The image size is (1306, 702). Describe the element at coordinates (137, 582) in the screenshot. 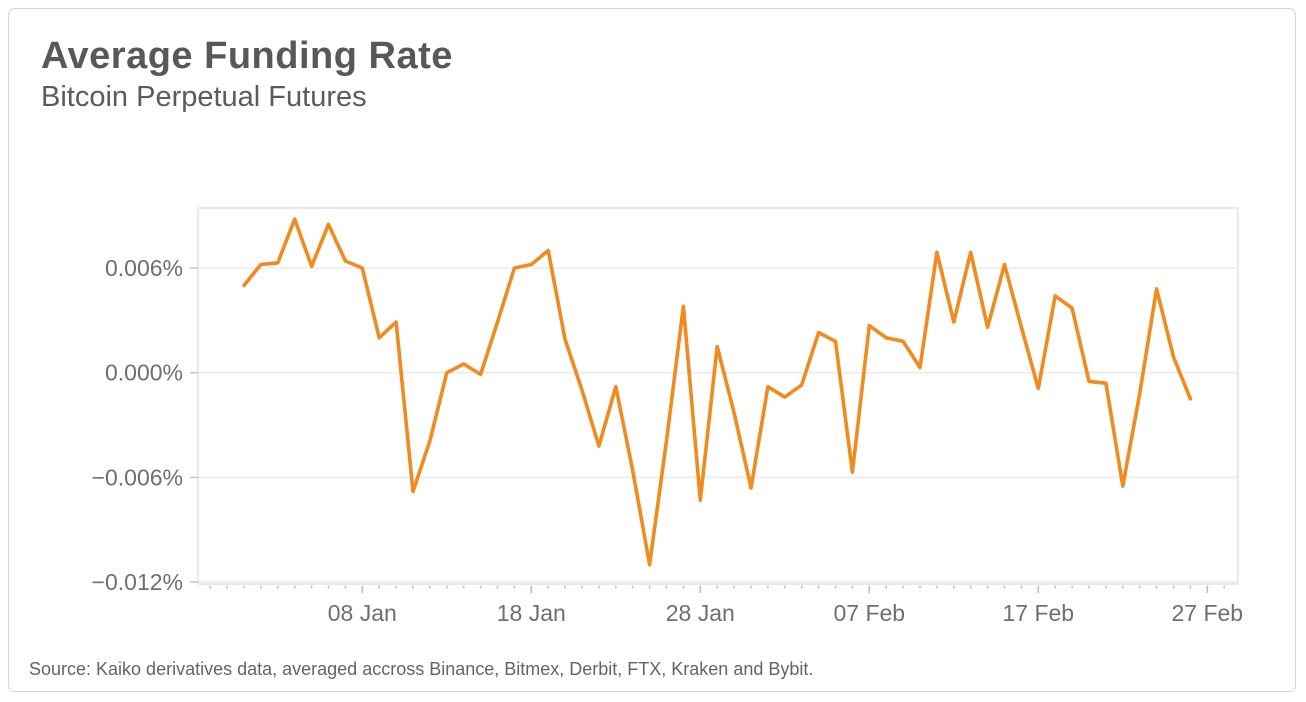

I see `y-axis-label: −0.012%` at that location.